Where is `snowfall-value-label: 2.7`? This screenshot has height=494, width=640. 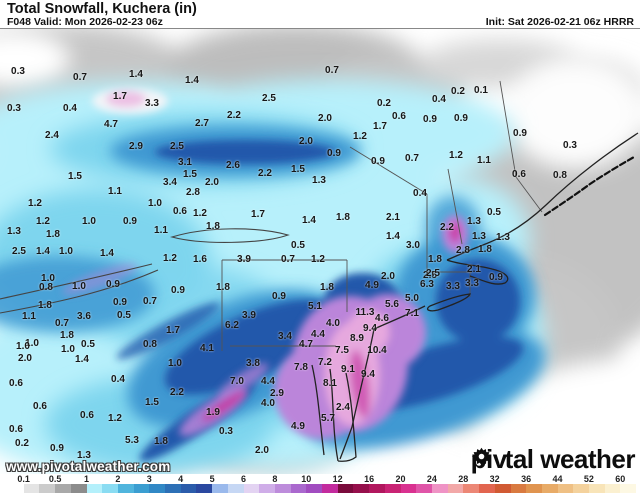 snowfall-value-label: 2.7 is located at coordinates (202, 123).